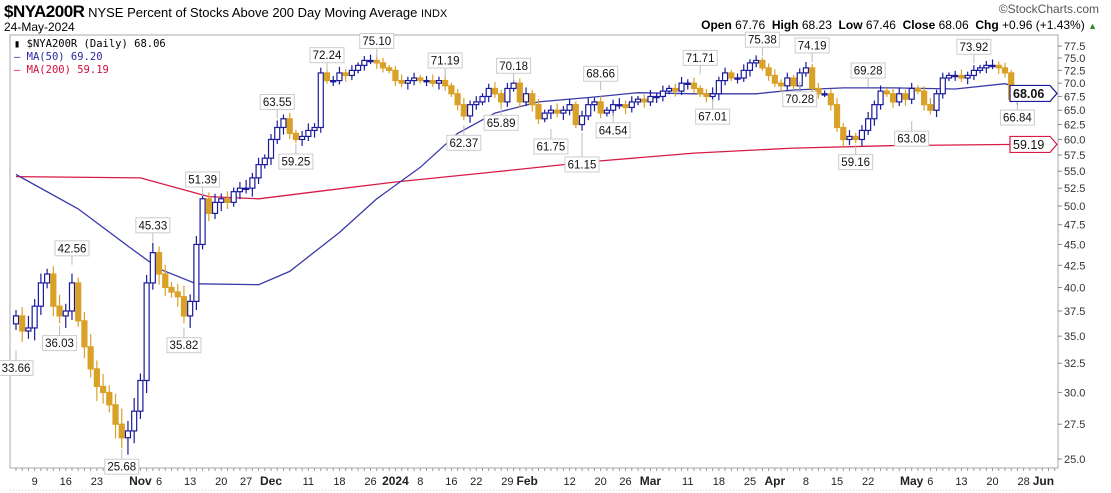 This screenshot has width=1111, height=493. Describe the element at coordinates (246, 482) in the screenshot. I see `x-tick-label: 27` at that location.